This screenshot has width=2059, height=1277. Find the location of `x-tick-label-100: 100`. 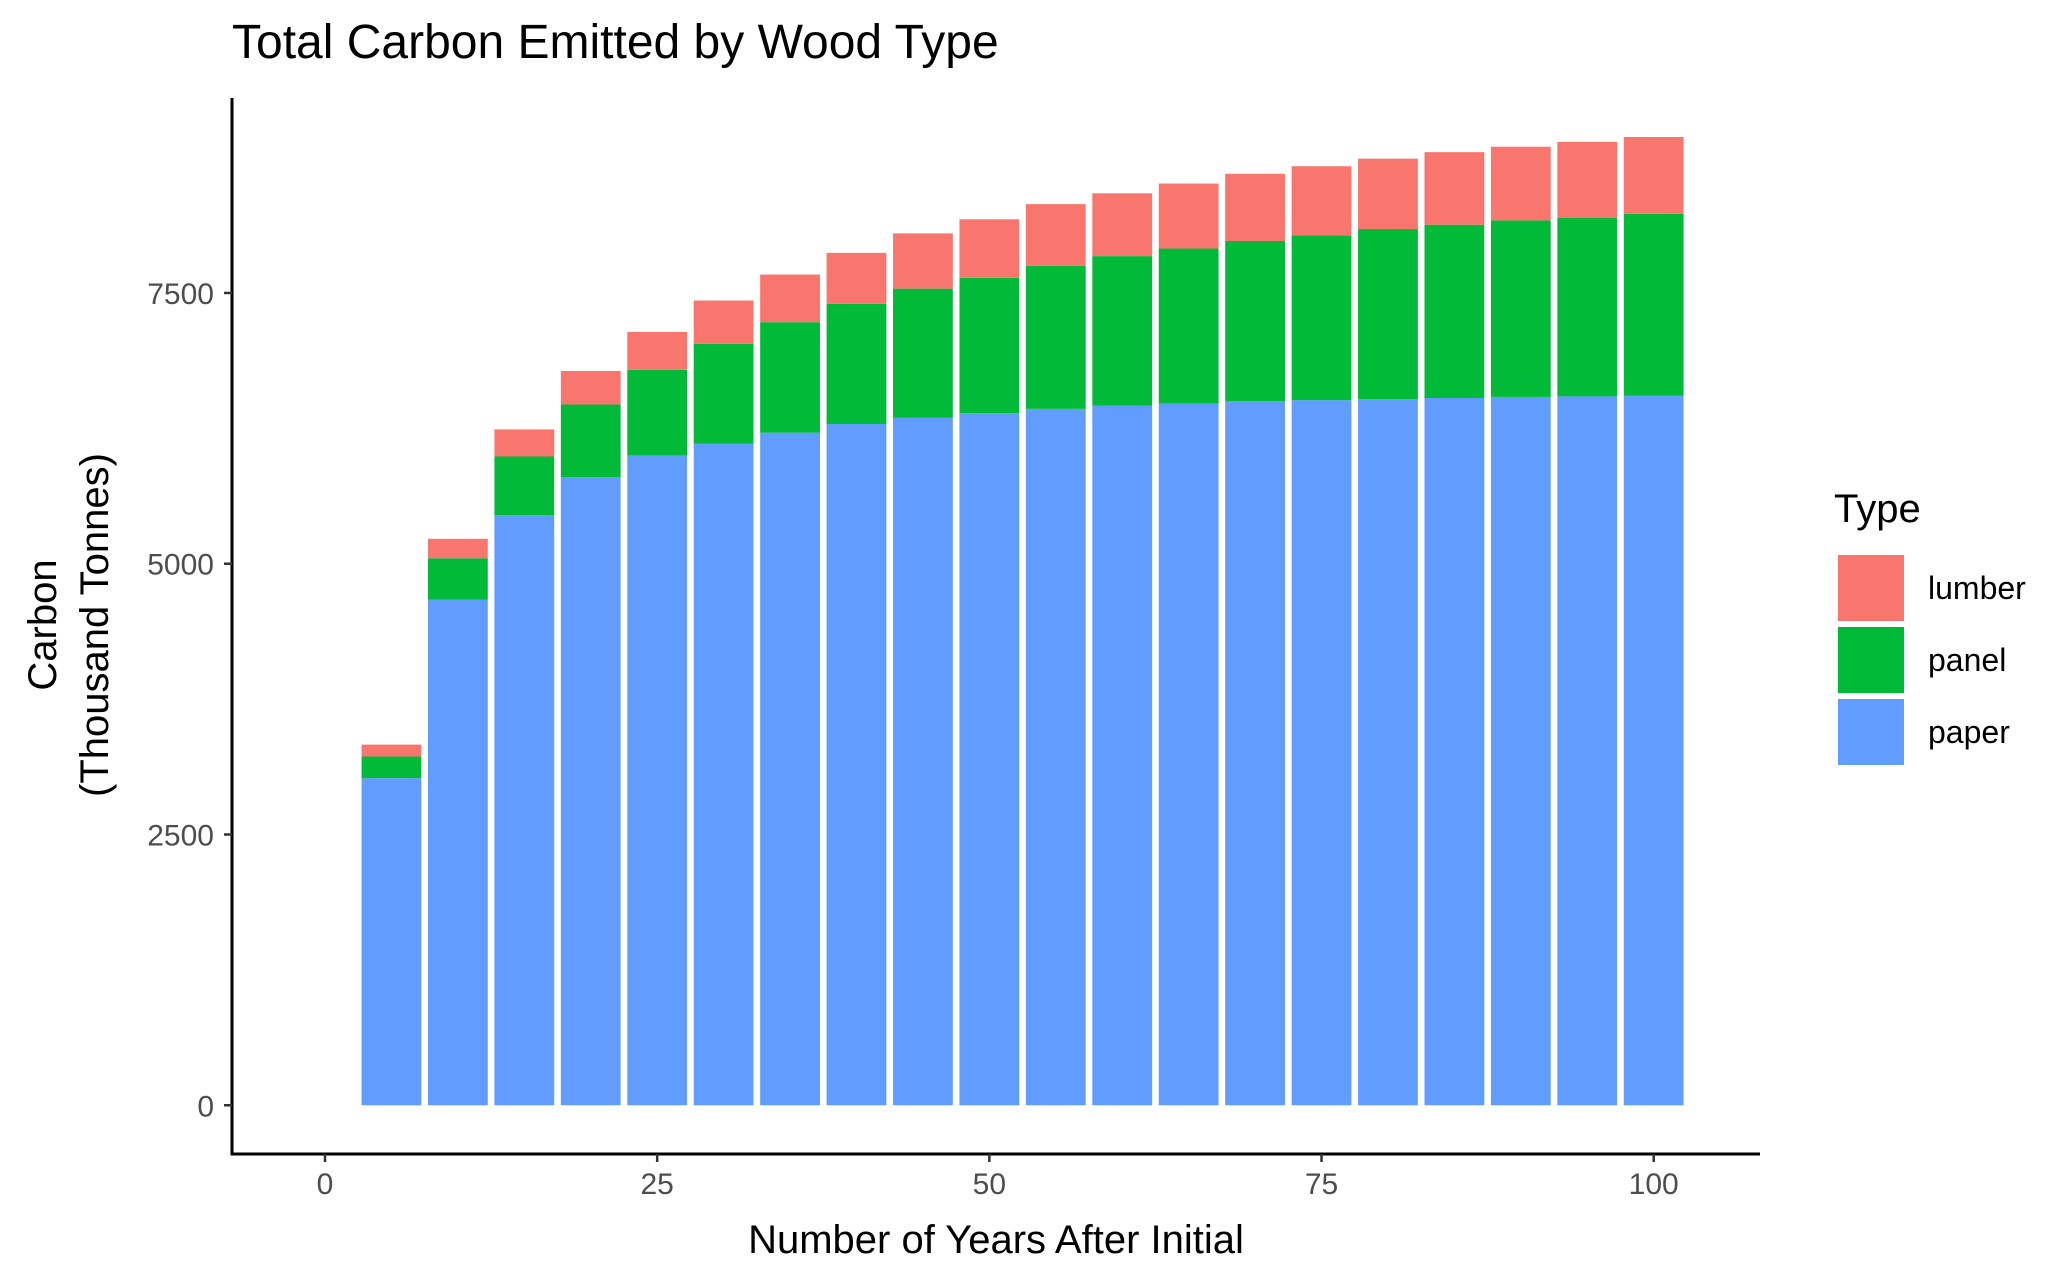

x-tick-label-100: 100 is located at coordinates (1654, 1184).